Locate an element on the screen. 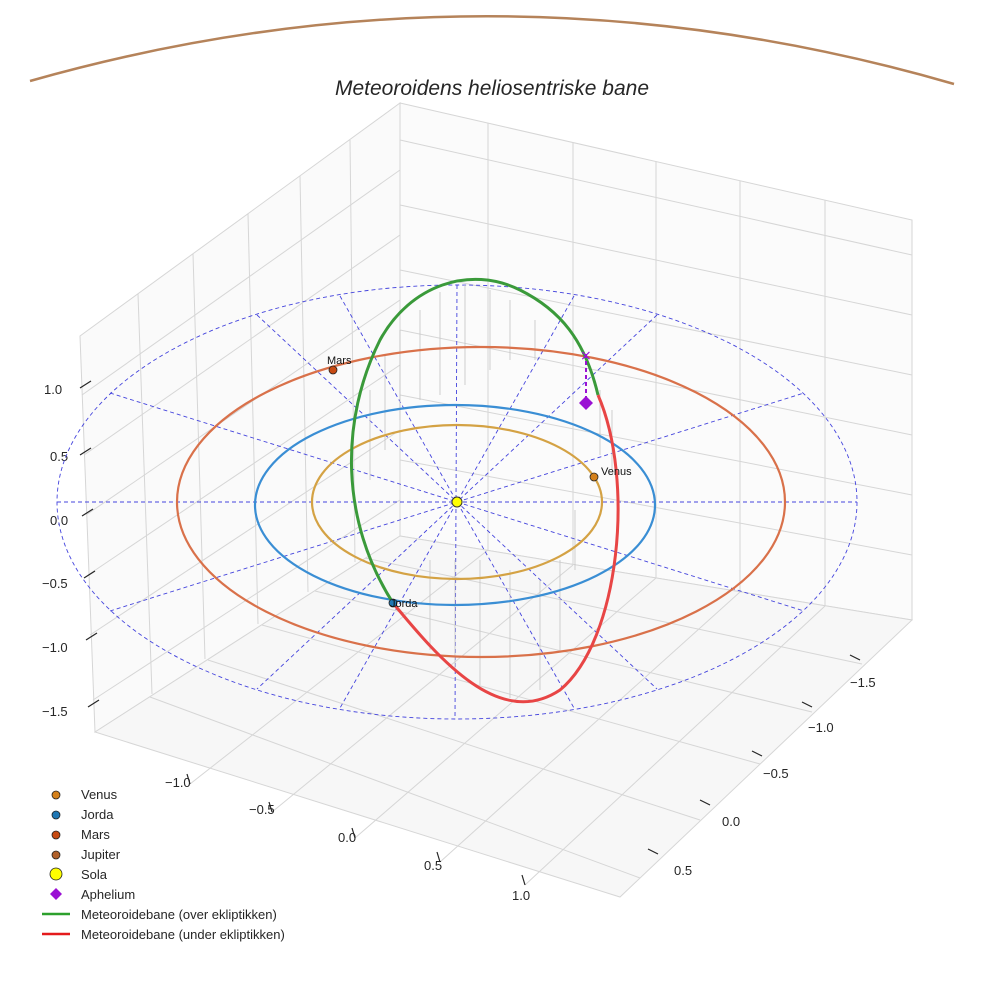 This screenshot has height=984, width=984. legend-label: Mars is located at coordinates (95, 834).